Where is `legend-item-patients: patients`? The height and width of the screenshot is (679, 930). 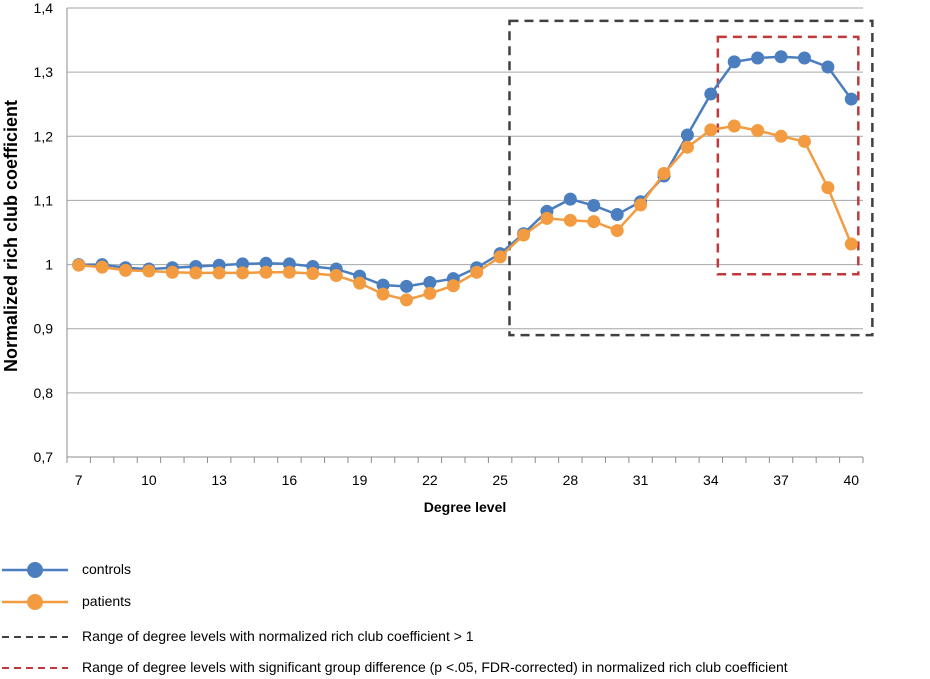 legend-item-patients: patients is located at coordinates (465, 602).